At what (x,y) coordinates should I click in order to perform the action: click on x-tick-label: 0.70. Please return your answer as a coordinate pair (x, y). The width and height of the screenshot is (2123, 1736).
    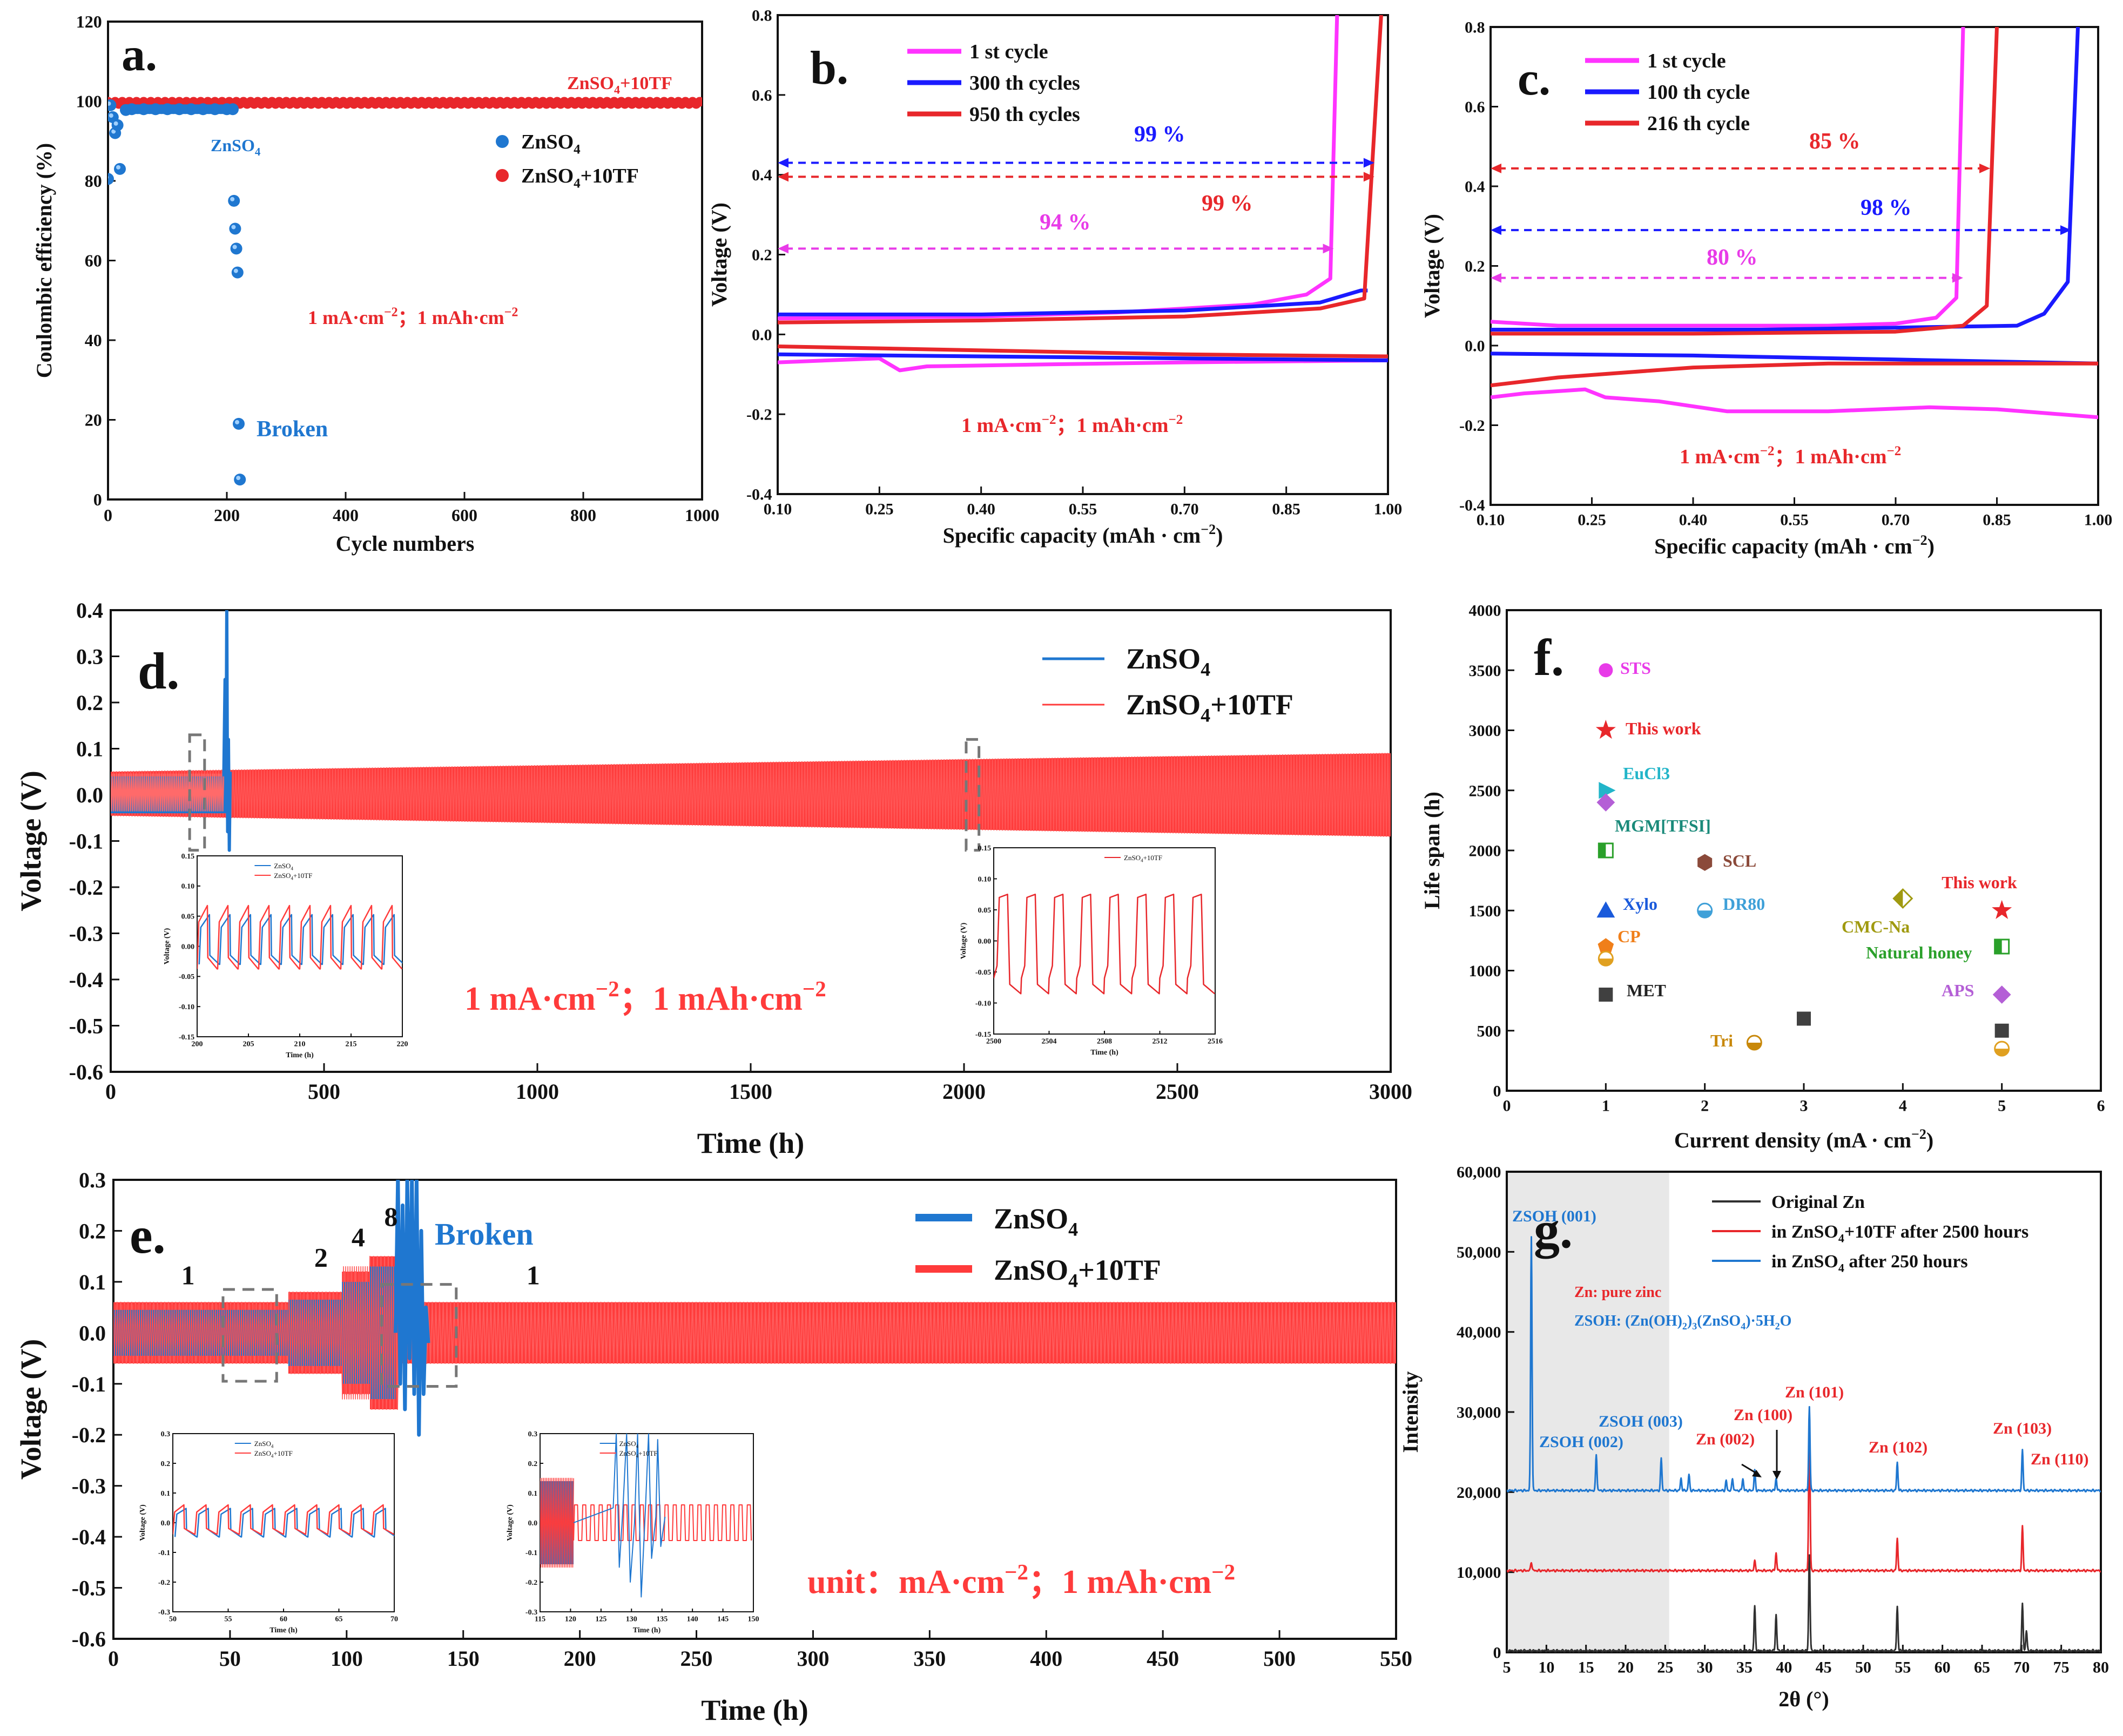
    Looking at the image, I should click on (1184, 509).